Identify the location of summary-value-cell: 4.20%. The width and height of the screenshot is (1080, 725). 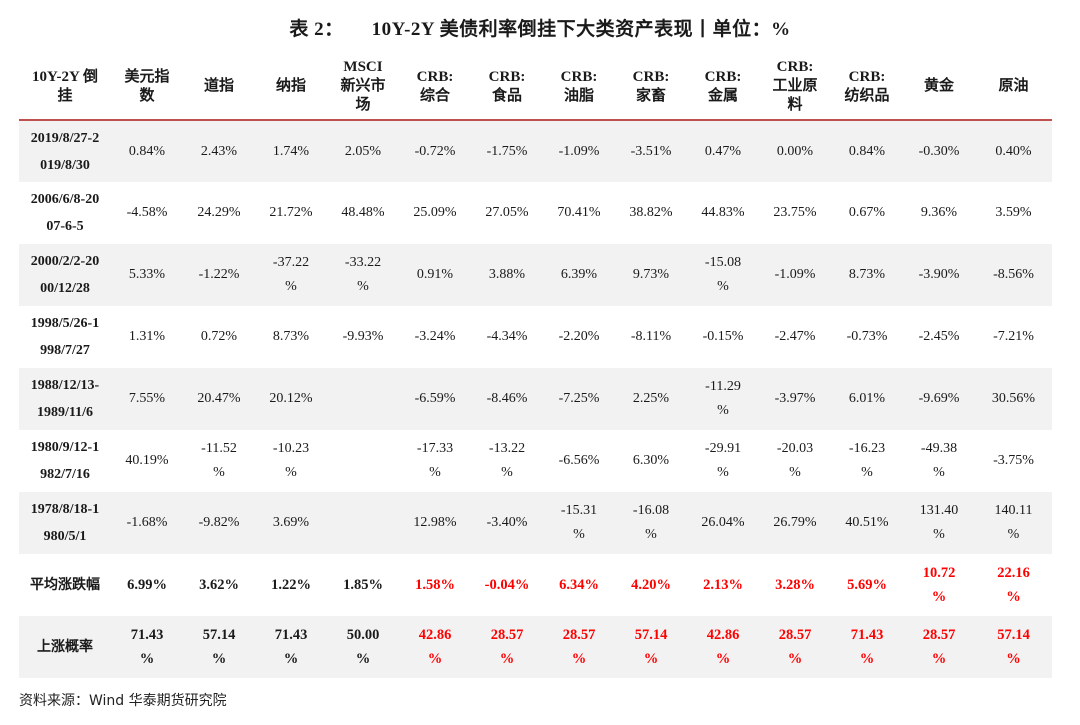
(651, 585).